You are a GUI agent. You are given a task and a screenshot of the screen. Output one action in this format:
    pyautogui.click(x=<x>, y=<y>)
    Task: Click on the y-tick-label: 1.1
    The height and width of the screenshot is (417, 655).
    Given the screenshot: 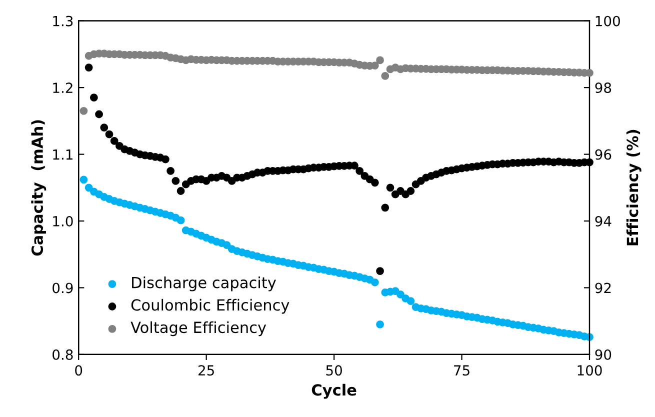 What is the action you would take?
    pyautogui.click(x=62, y=154)
    